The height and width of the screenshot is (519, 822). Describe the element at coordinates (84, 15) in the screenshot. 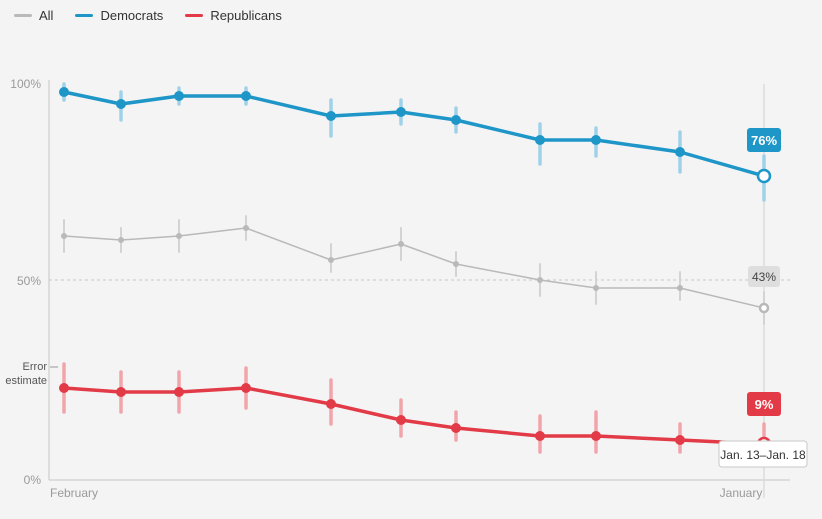

I see `legend-swatch-democrats` at that location.